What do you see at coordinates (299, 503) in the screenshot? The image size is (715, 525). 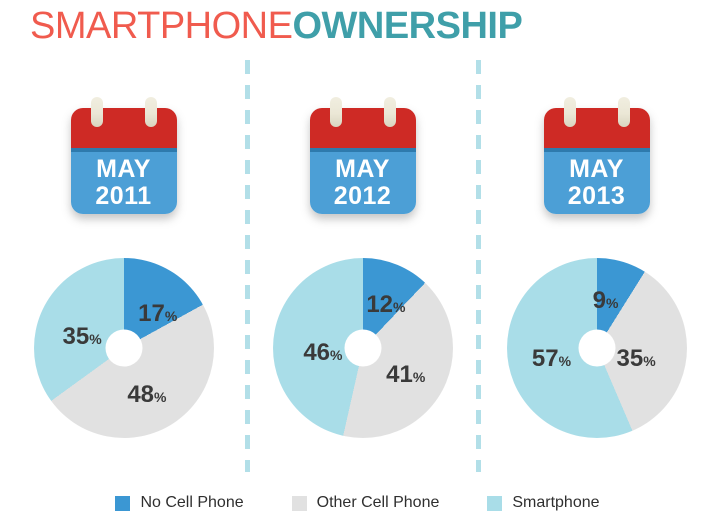 I see `legend-swatch-other-cell-phone` at bounding box center [299, 503].